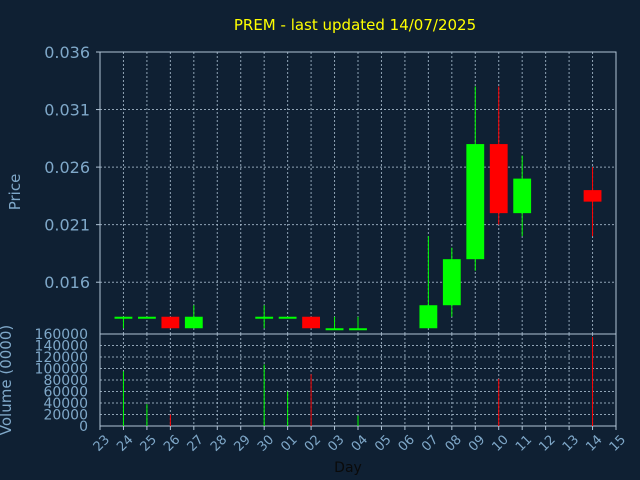 This screenshot has width=640, height=480. I want to click on volume-y-tick-label: 60000, so click(65, 393).